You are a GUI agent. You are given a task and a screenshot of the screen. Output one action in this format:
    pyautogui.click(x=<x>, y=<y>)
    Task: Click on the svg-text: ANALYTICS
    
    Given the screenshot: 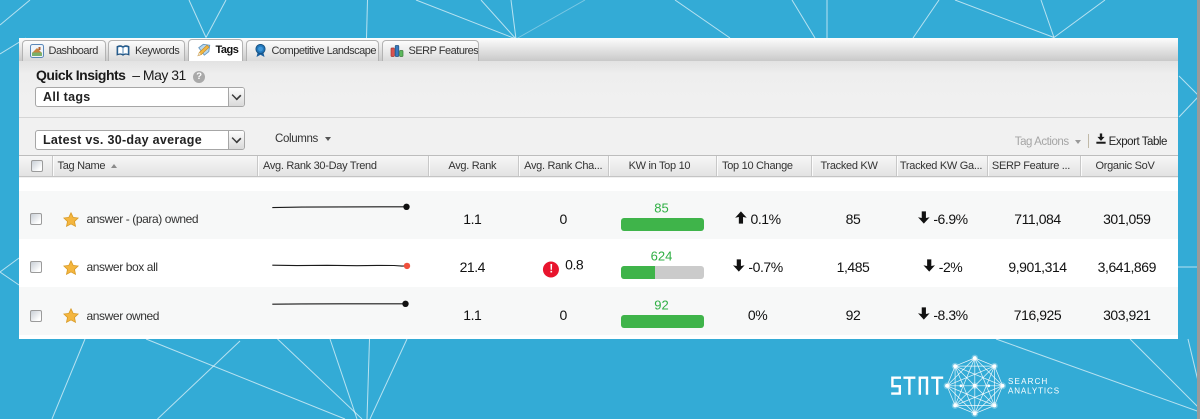 What is the action you would take?
    pyautogui.click(x=1034, y=390)
    